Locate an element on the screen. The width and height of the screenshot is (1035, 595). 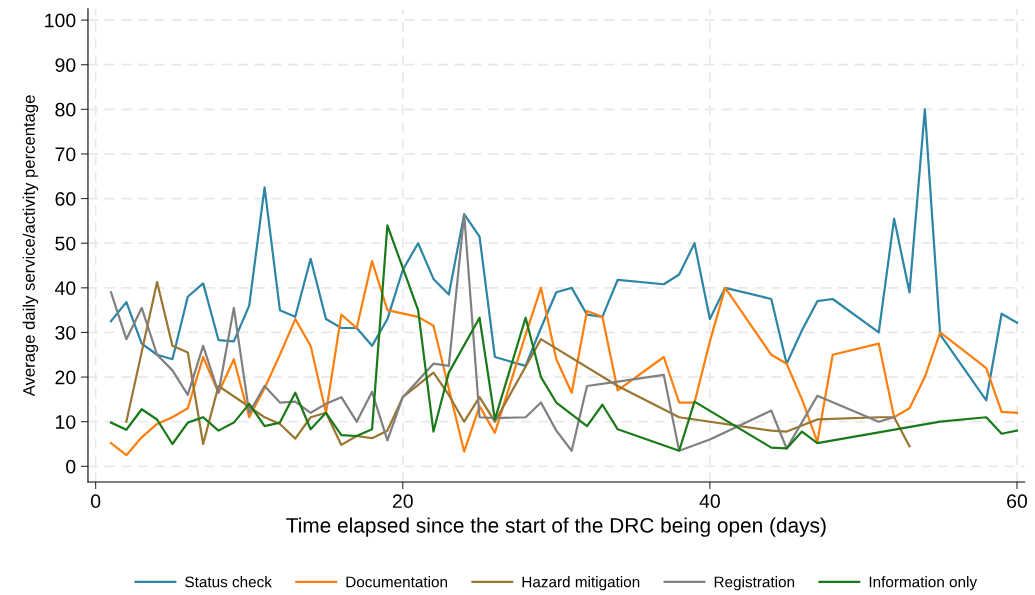
y-tick-label: 60 is located at coordinates (65, 199).